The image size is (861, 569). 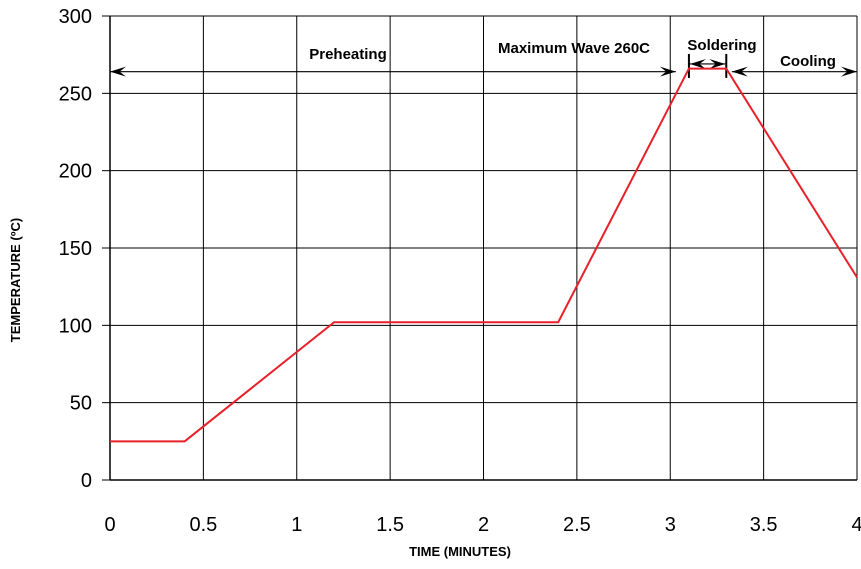 I want to click on annotation-cooling: Cooling, so click(x=808, y=61).